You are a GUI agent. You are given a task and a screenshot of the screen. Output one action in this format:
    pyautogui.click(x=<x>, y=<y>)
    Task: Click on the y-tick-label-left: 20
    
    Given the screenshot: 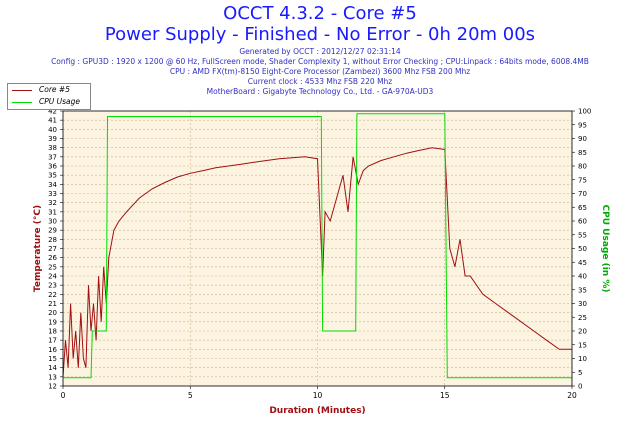 What is the action you would take?
    pyautogui.click(x=52, y=313)
    